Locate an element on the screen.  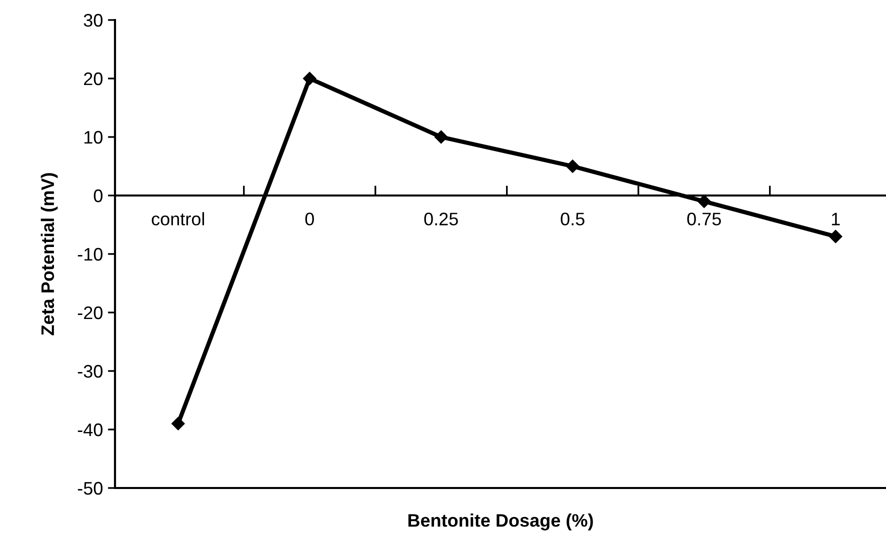
y-tick-label: 0 is located at coordinates (98, 195).